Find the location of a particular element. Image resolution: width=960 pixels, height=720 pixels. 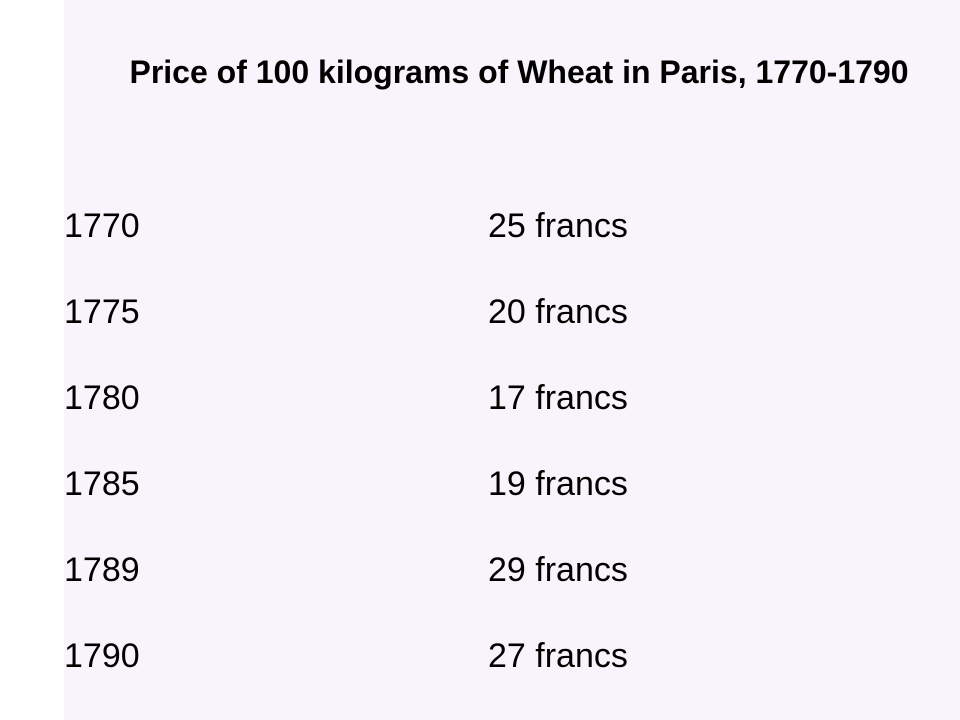

table-row: 1770 25 francs is located at coordinates (512, 243).